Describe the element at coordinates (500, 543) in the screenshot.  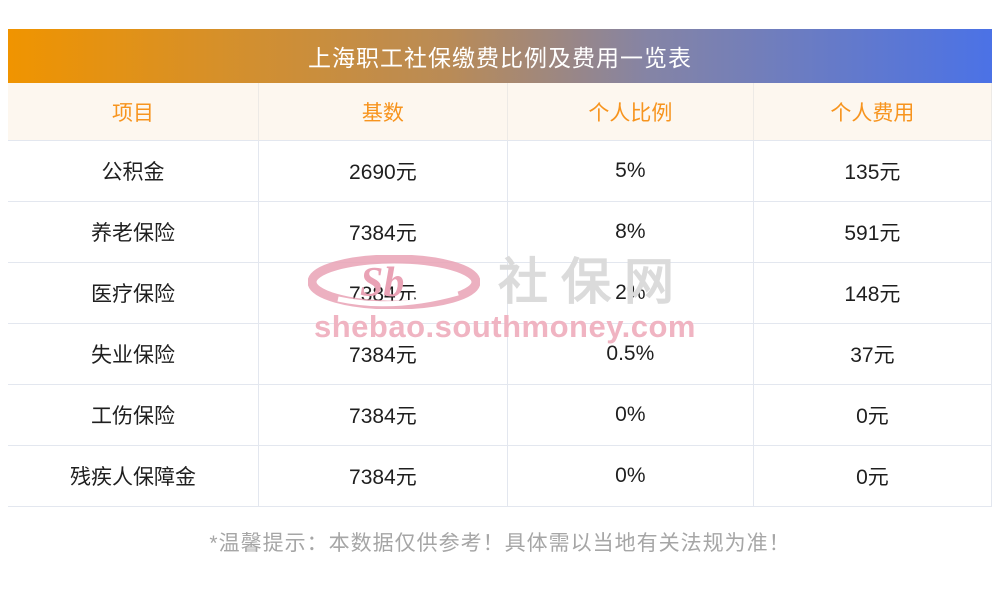
I see `footer-note: *温馨提示：本数据仅供参考！具体需以当地有关法规为准！` at that location.